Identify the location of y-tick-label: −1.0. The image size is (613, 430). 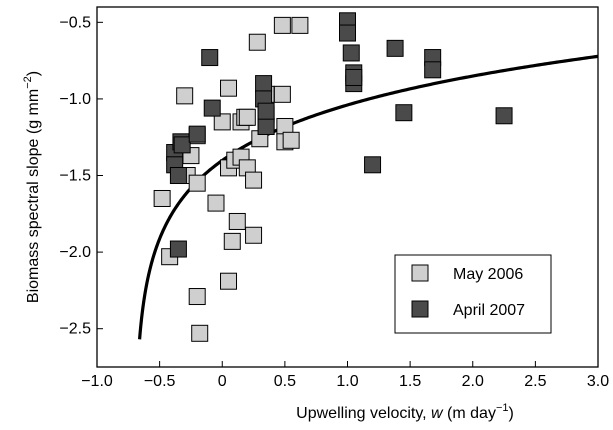
(75, 99).